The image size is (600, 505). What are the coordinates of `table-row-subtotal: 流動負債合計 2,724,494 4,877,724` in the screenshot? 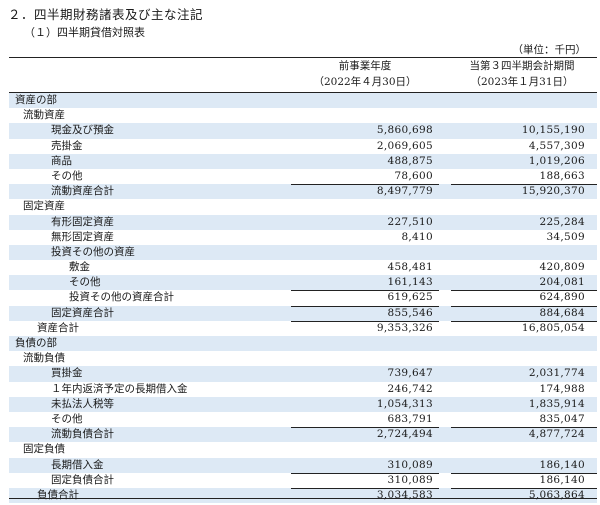 It's located at (303, 435).